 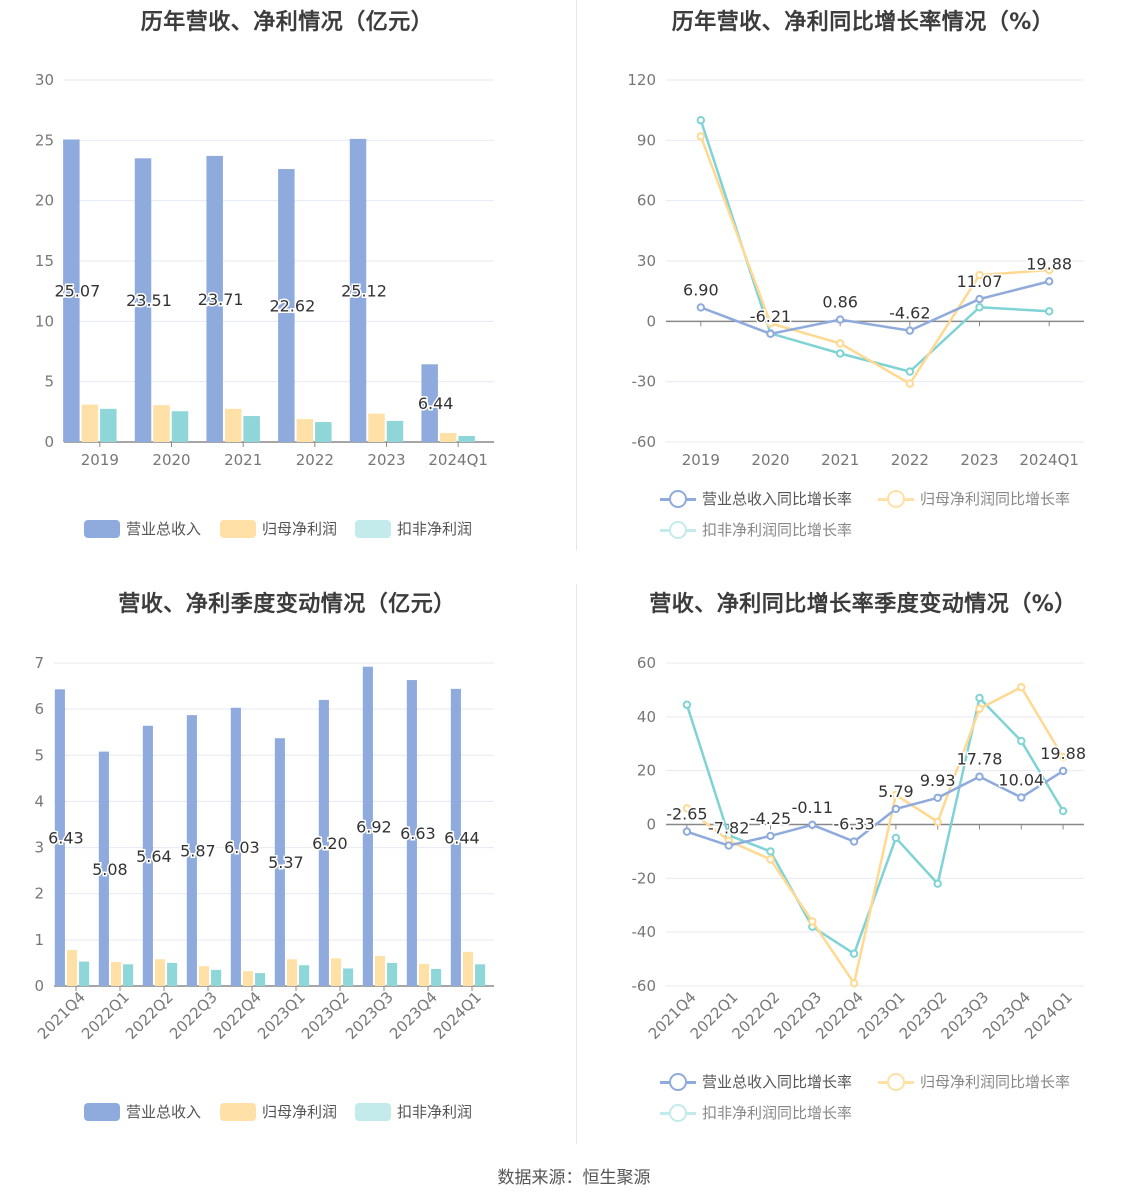 What do you see at coordinates (435, 1112) in the screenshot?
I see `legend-label: 扣非净利润` at bounding box center [435, 1112].